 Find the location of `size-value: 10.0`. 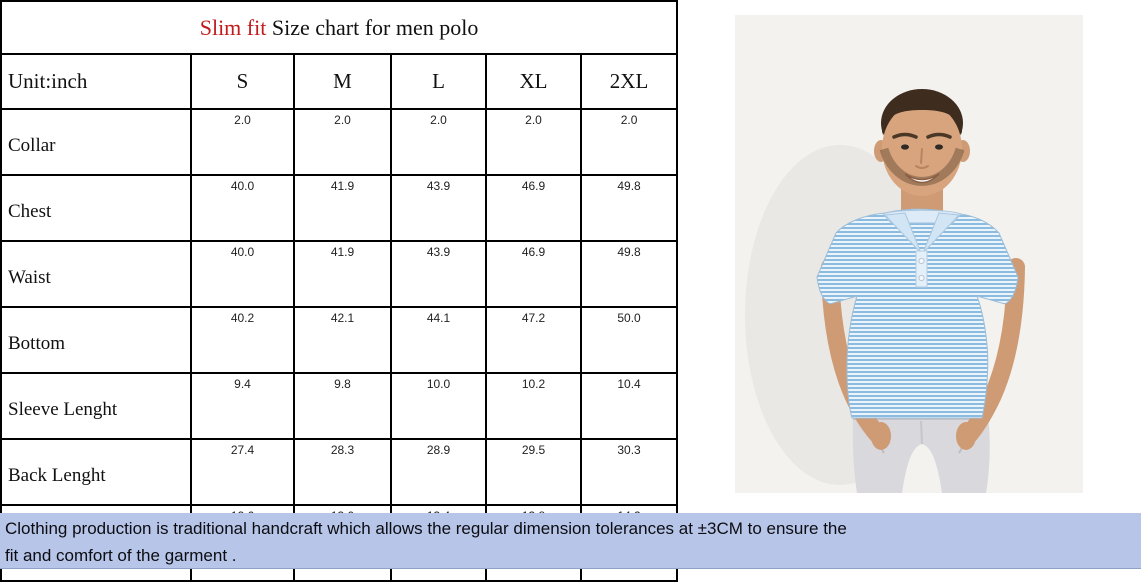

size-value: 10.0 is located at coordinates (438, 406).